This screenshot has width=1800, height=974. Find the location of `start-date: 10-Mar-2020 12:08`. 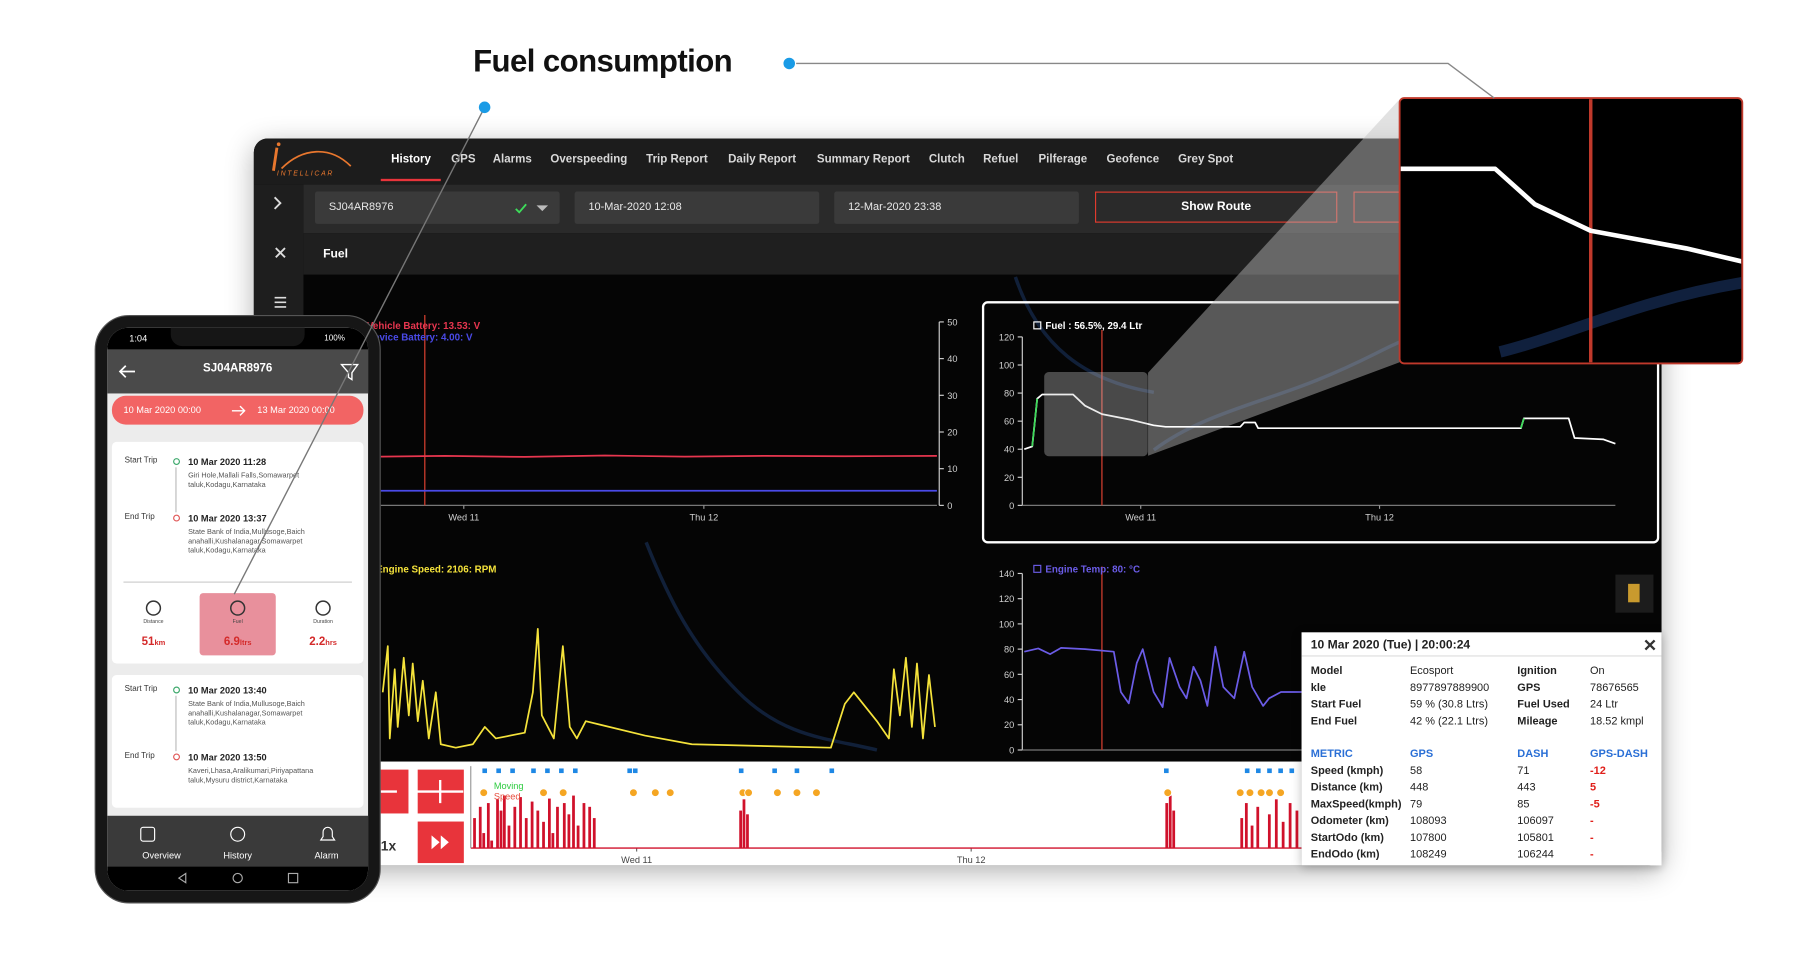

start-date: 10-Mar-2020 12:08 is located at coordinates (697, 207).